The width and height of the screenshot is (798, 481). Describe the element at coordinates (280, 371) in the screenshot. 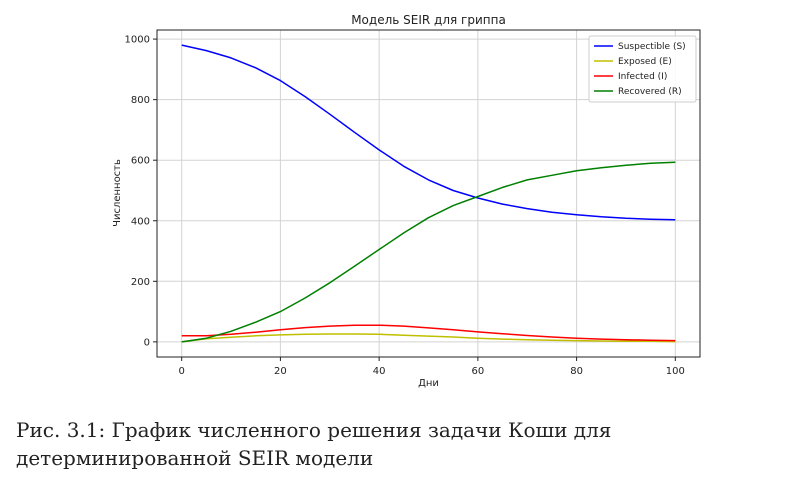

I see `x-tick-label: 20` at that location.